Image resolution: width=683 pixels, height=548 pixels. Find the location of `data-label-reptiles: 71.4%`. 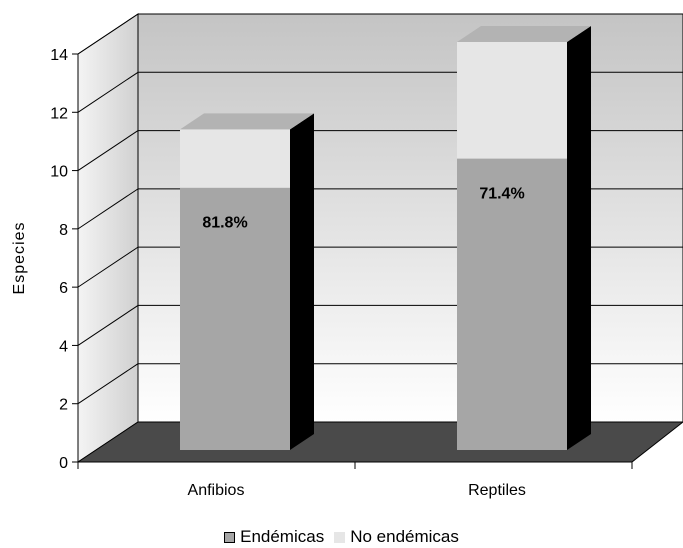

data-label-reptiles: 71.4% is located at coordinates (501, 194).